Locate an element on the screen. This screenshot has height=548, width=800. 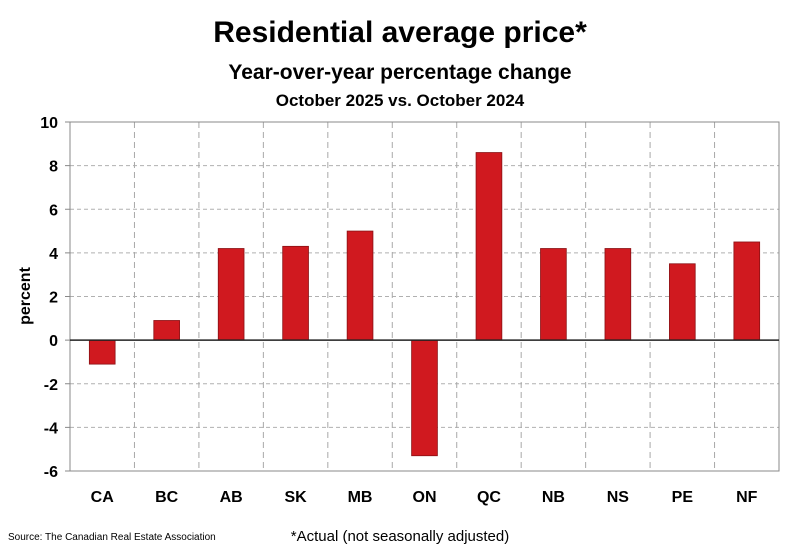
y-tick-label: 4 is located at coordinates (53, 254).